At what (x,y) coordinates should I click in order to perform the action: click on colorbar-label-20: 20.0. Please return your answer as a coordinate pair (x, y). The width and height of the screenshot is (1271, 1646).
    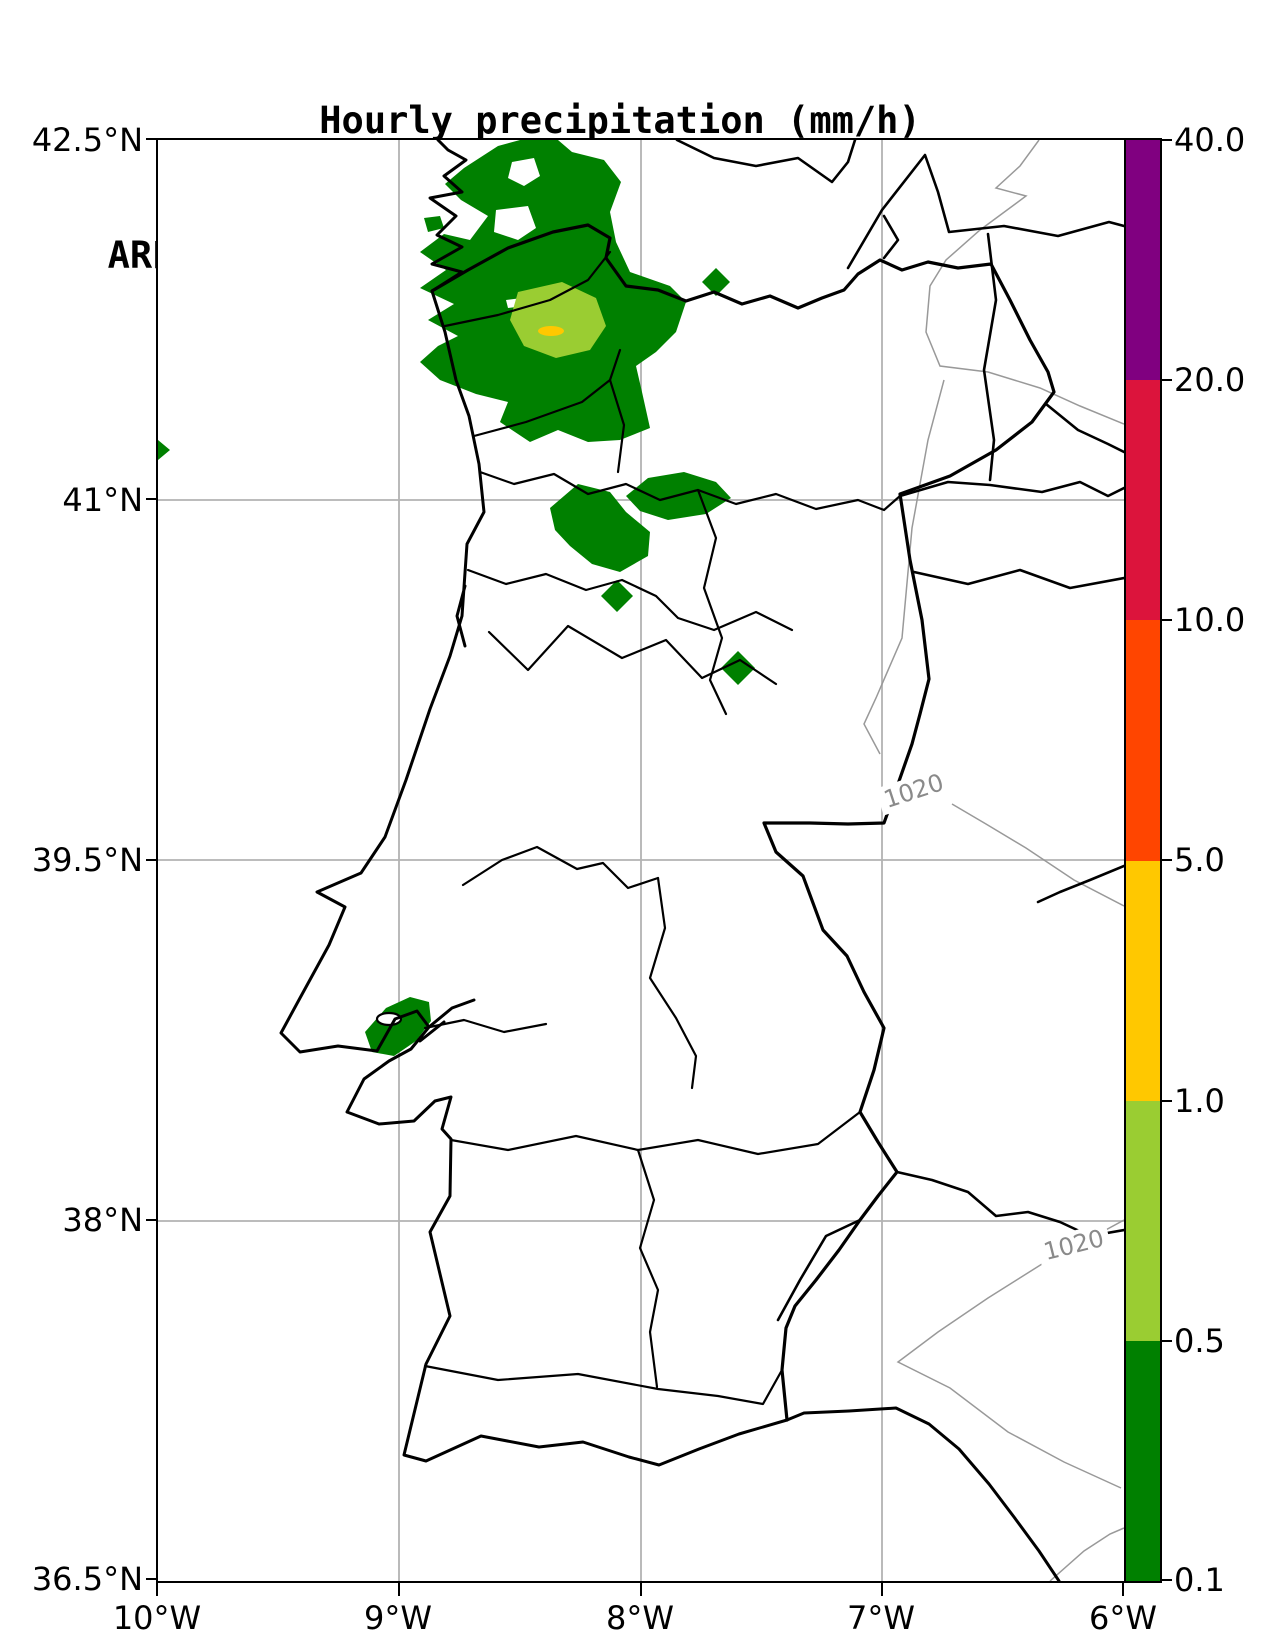
    Looking at the image, I should click on (1210, 380).